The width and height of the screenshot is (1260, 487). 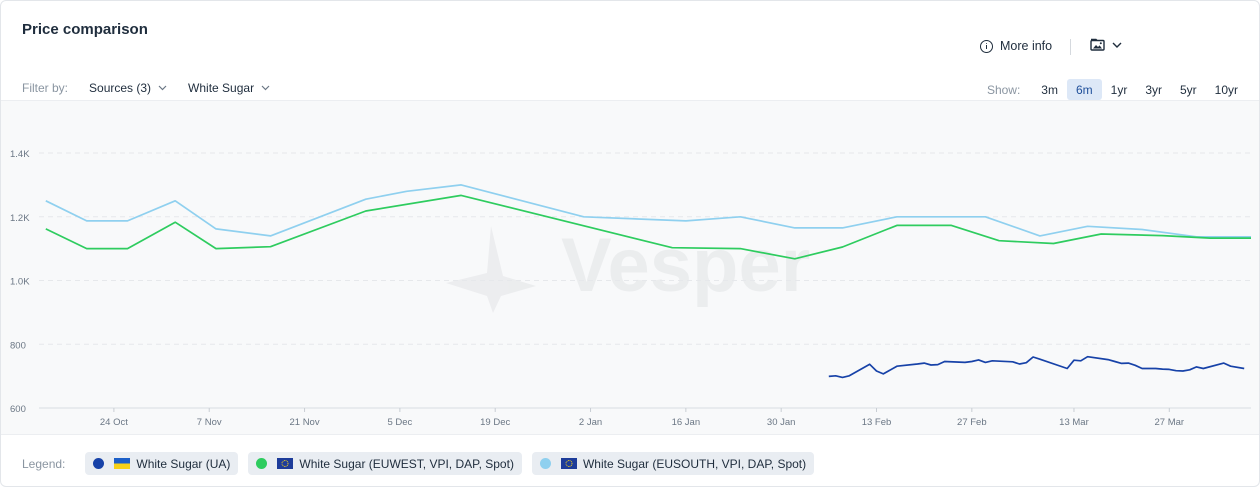 I want to click on legend-item-eusouth: White Sugar (EUSOUTH, VPI, DAP, Spot), so click(x=673, y=463).